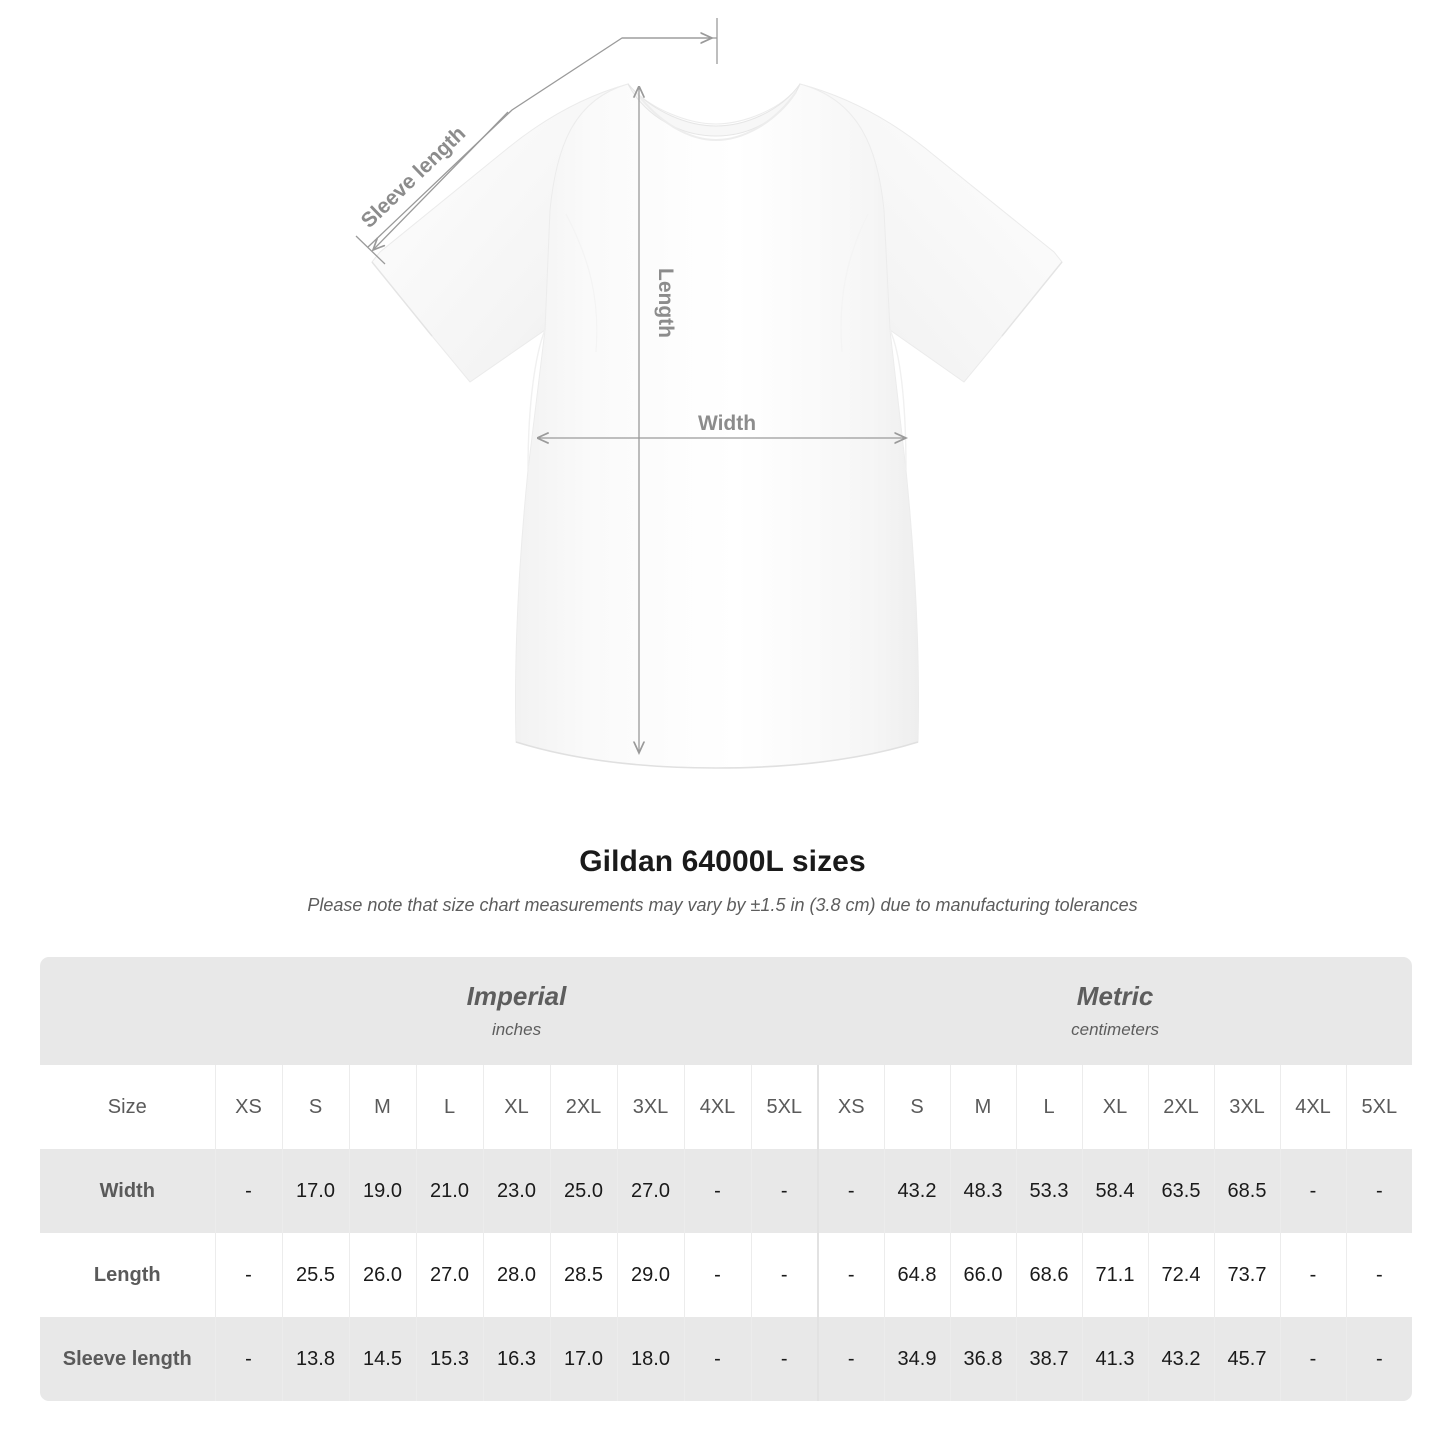 The height and width of the screenshot is (1445, 1445). I want to click on cell-length-imperial-4xl: -, so click(717, 1275).